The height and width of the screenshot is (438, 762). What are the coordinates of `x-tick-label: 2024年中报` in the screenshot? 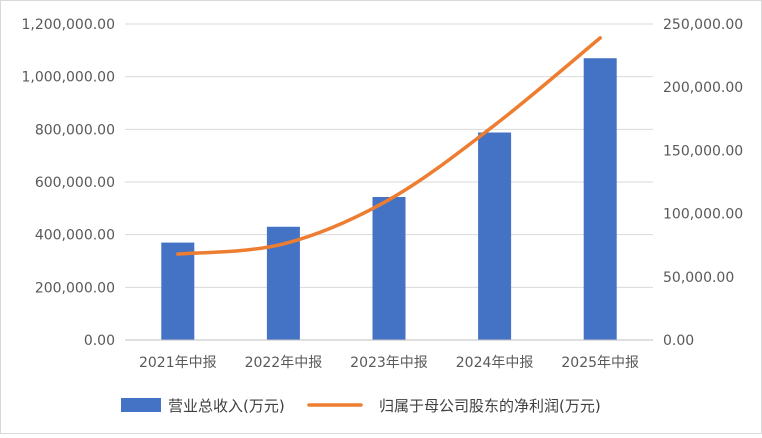 It's located at (495, 363).